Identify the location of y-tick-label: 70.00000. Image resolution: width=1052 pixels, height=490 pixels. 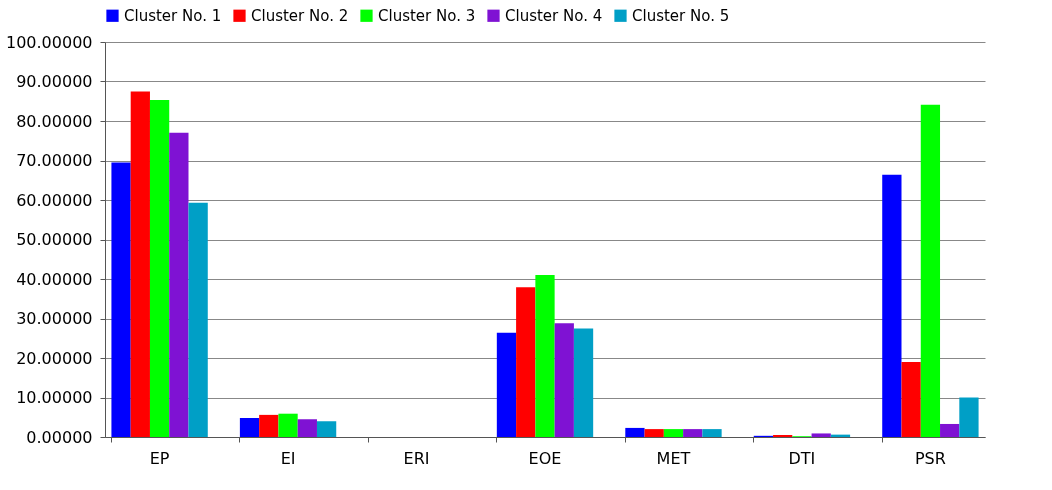
(54, 160).